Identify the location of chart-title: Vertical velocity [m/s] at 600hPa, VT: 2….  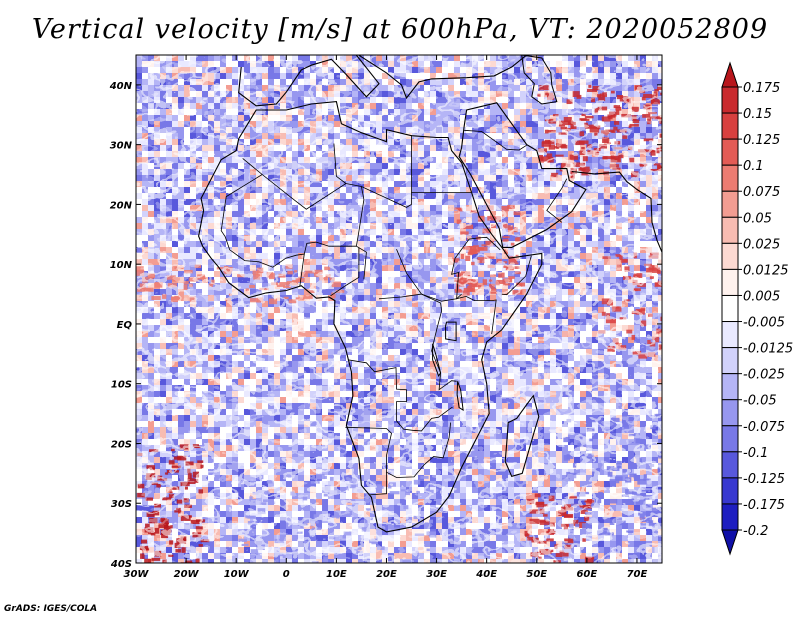
(400, 29).